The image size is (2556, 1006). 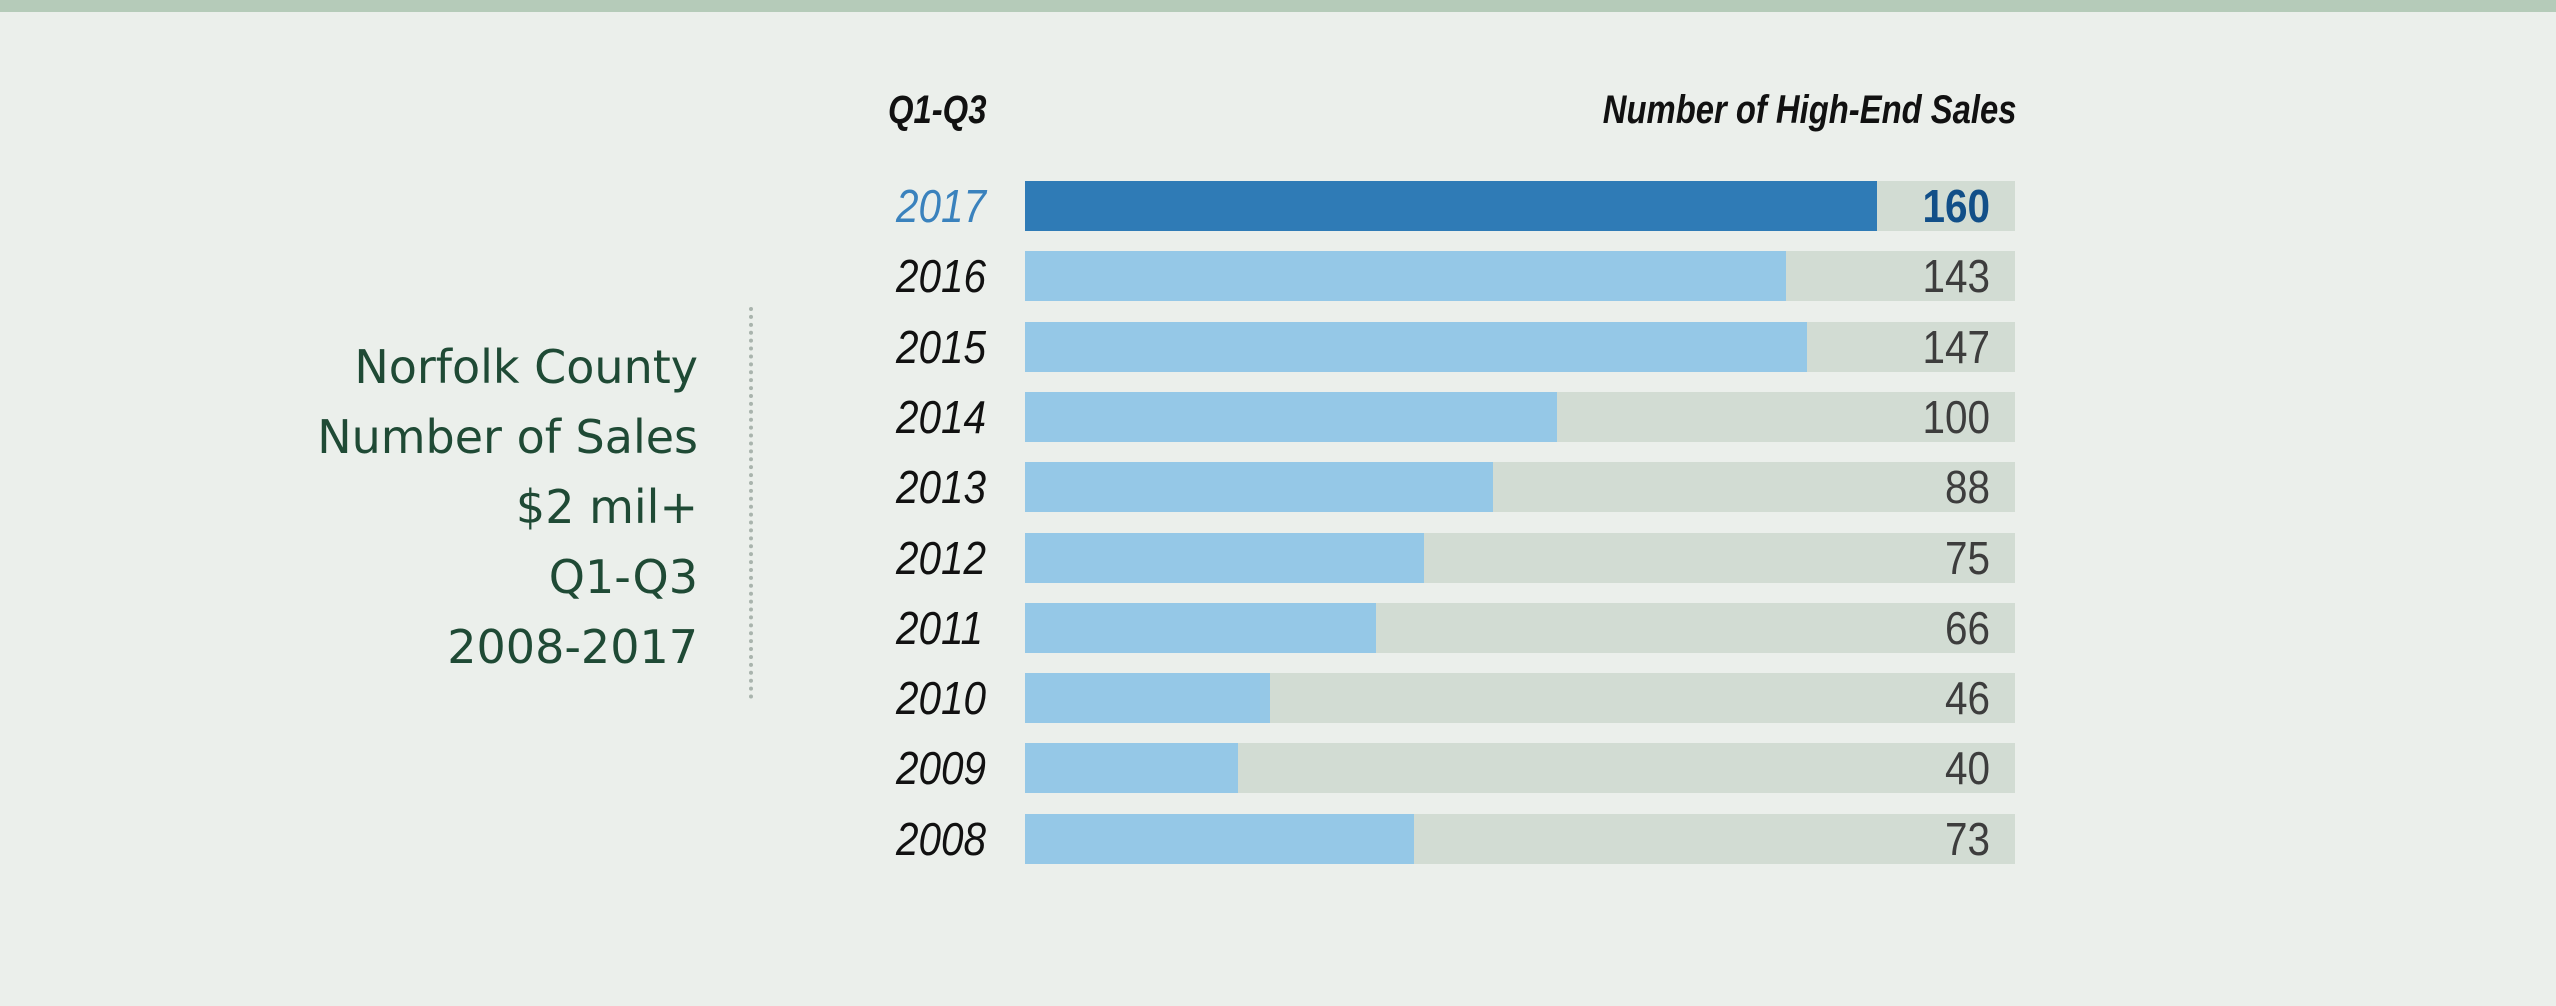 I want to click on bar-2012, so click(x=1224, y=558).